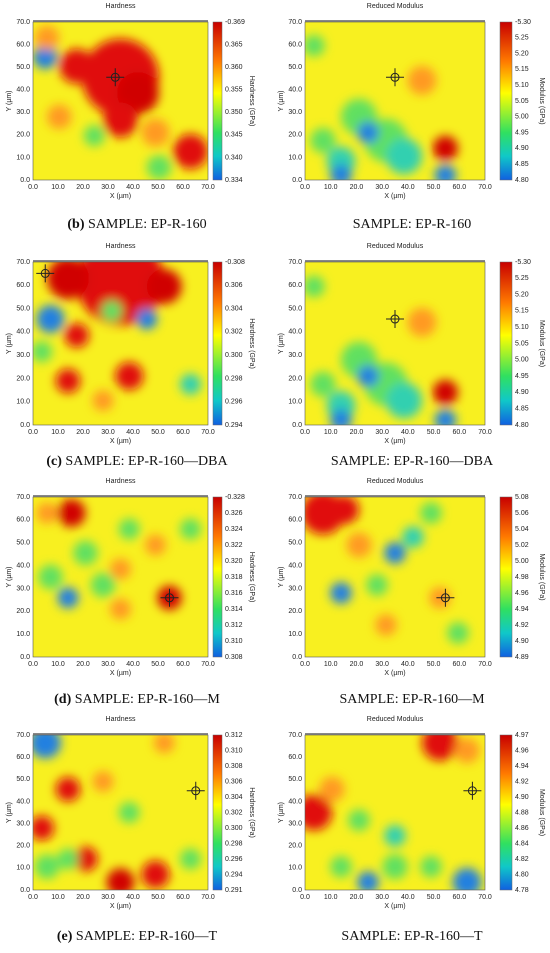 The image size is (550, 953). I want to click on colorbar-tick-label: 4.95, so click(522, 376).